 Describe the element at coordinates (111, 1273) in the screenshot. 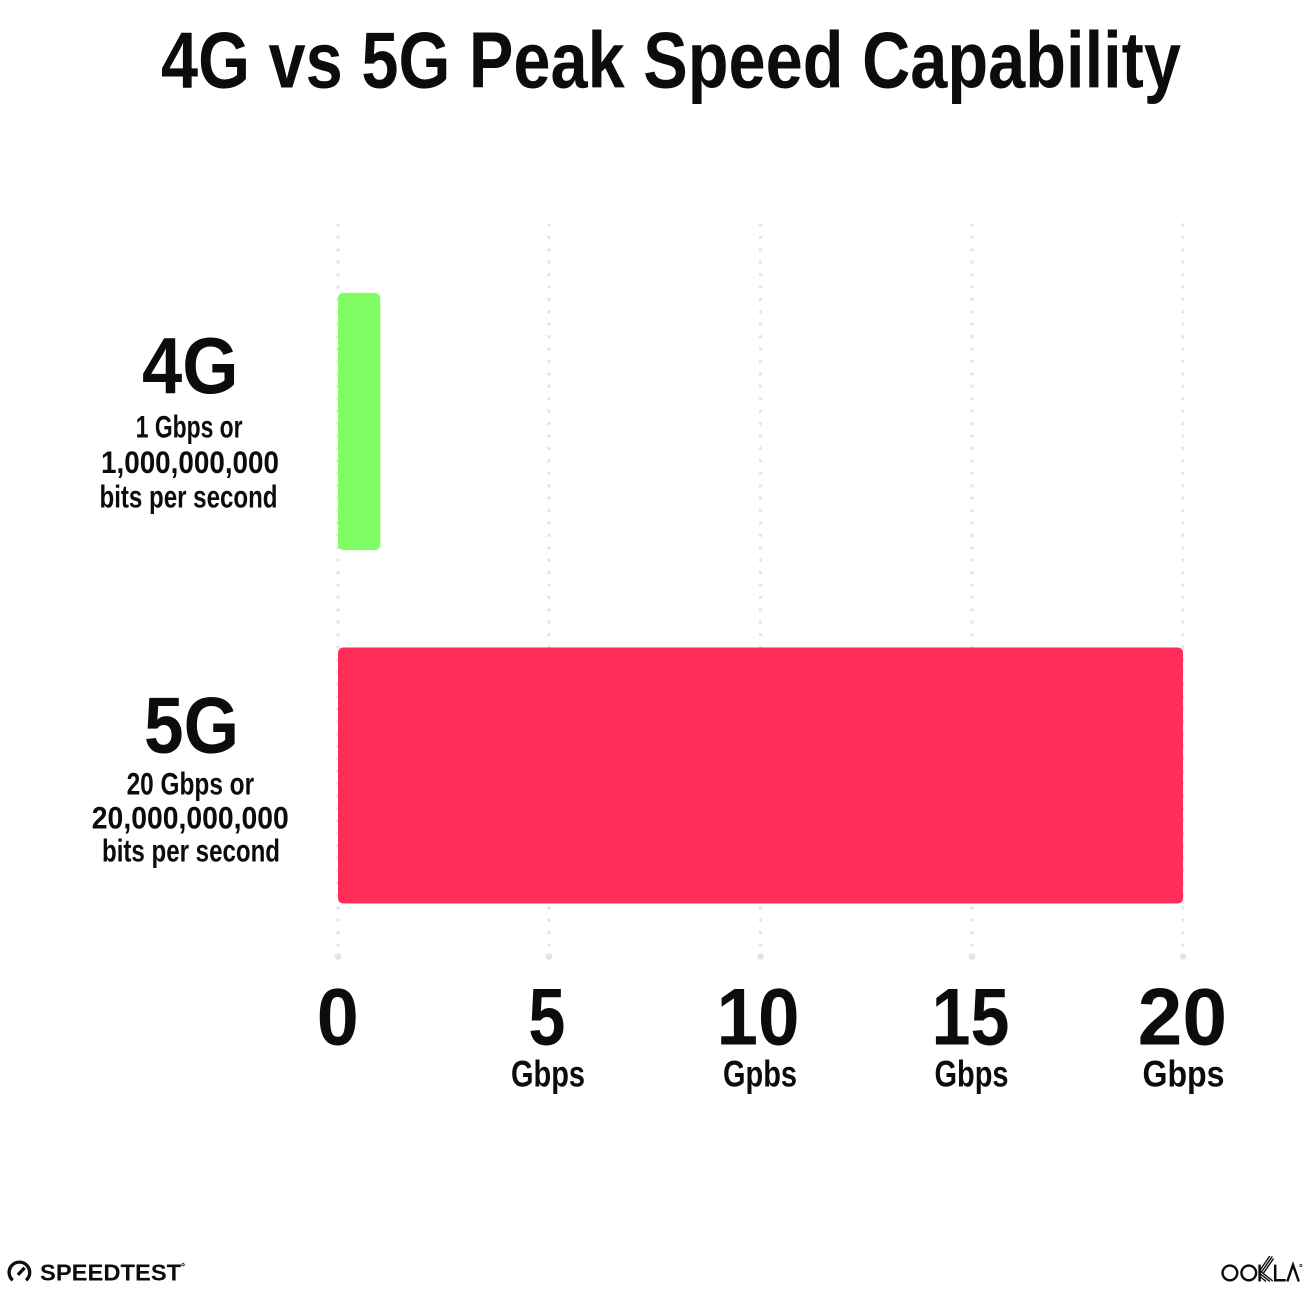

I see `svg-text: SPEEDTEST` at that location.